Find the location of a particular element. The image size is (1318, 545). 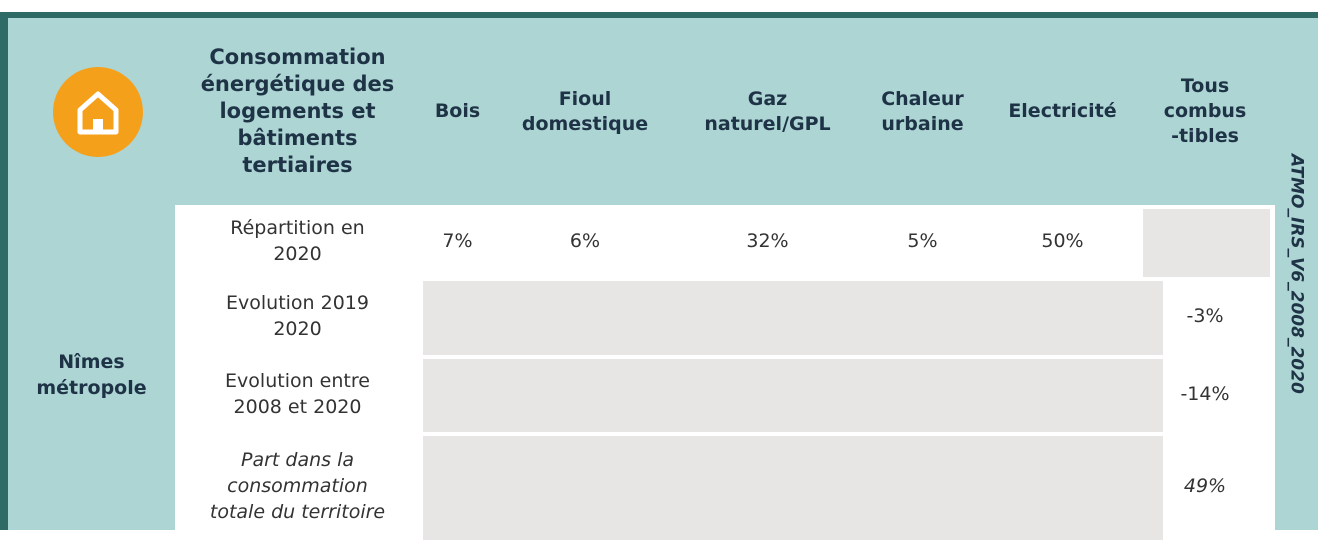

left-border is located at coordinates (4, 271).